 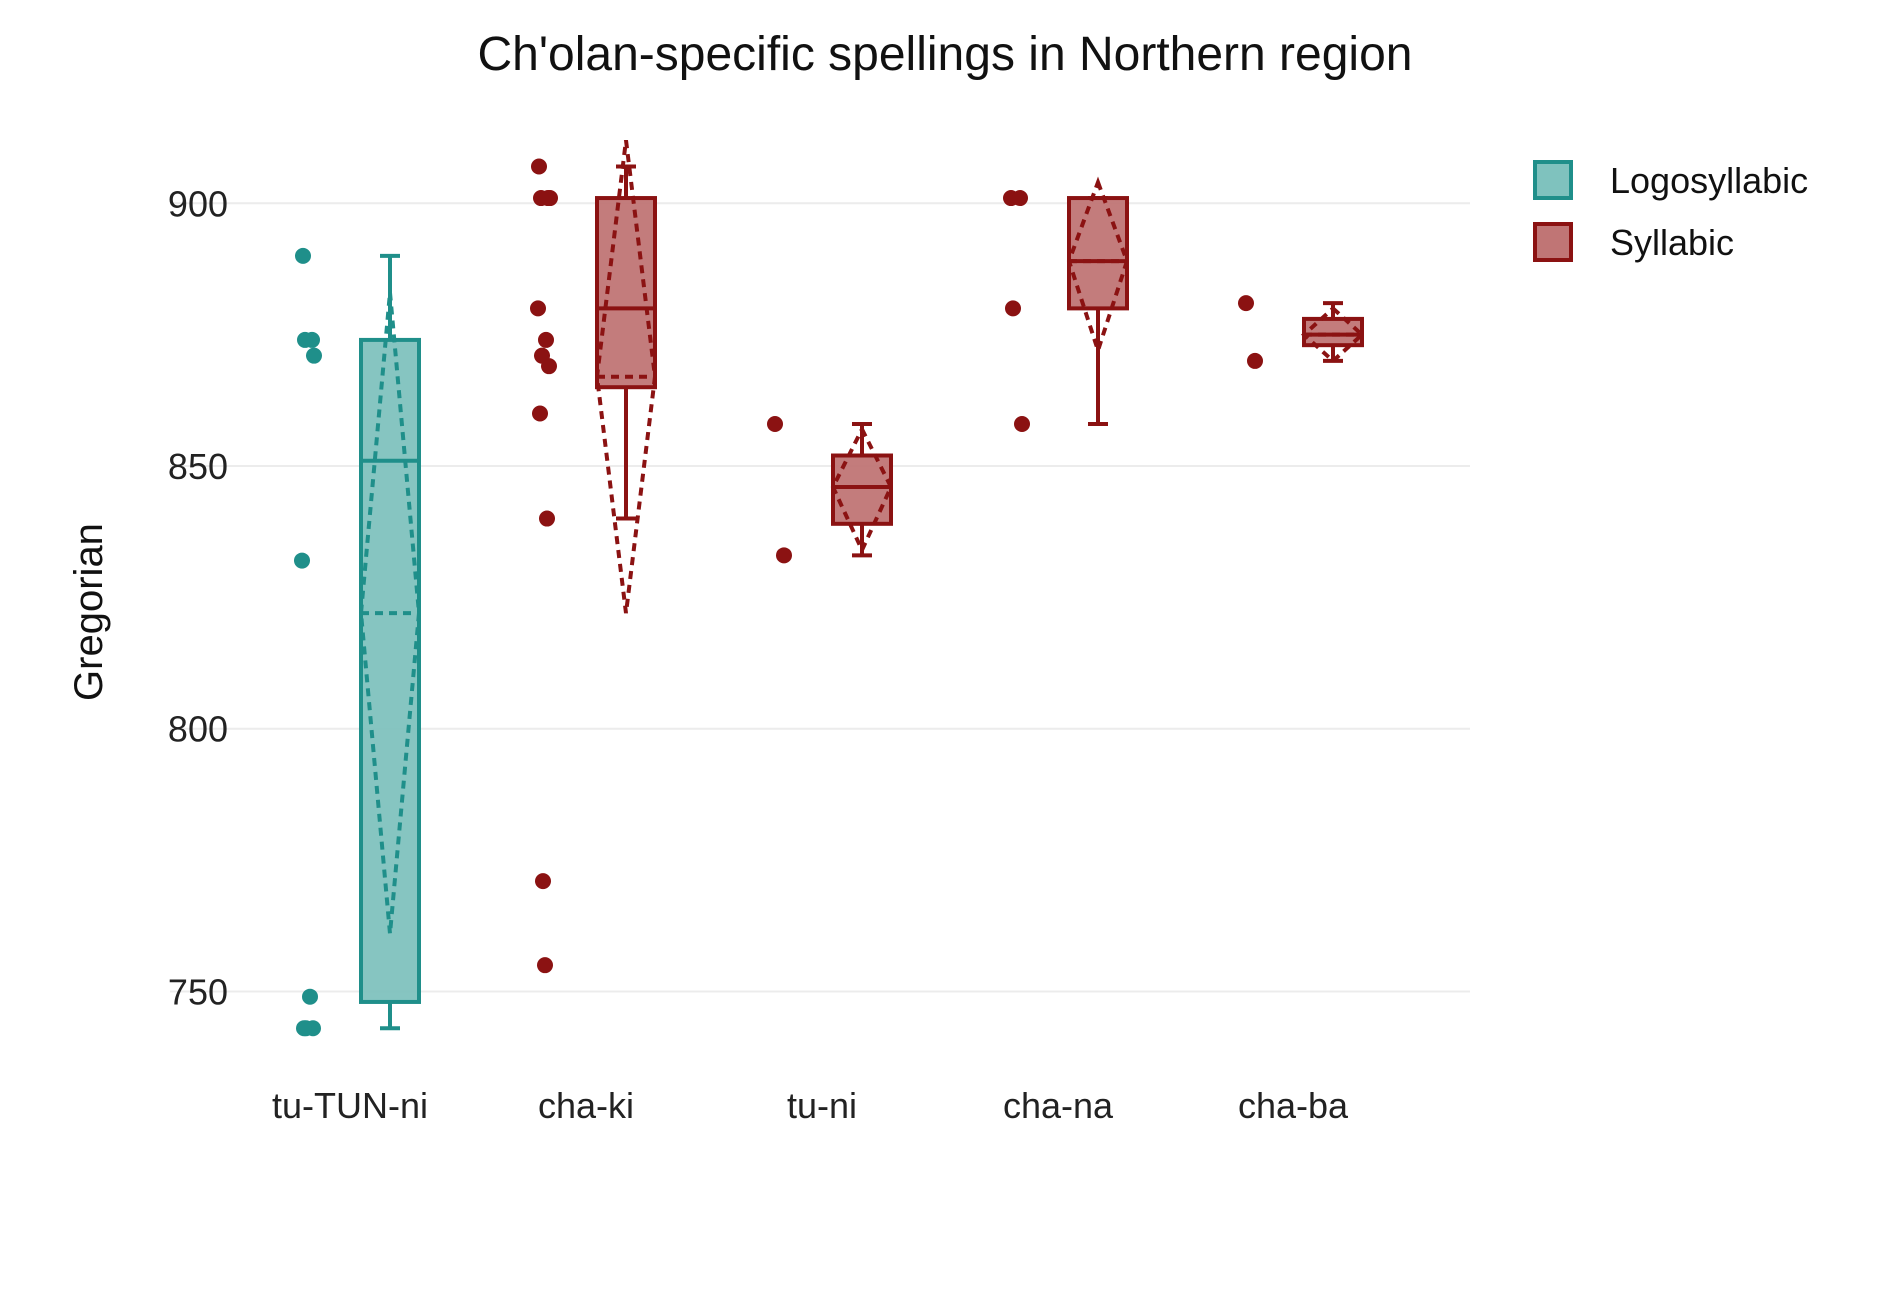 I want to click on x-tick-label: tu-ni, so click(x=822, y=1105).